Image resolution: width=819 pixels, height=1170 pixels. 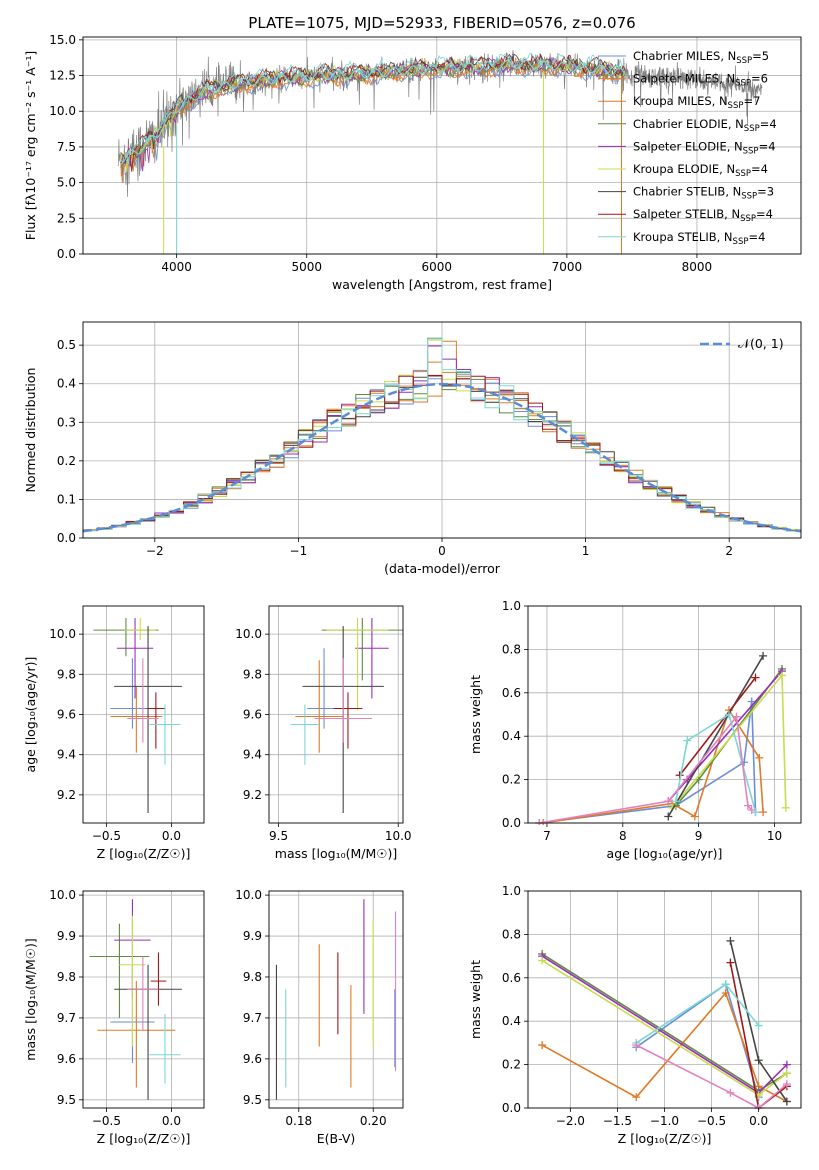 What do you see at coordinates (62, 40) in the screenshot?
I see `y-tick-label: 15.0` at bounding box center [62, 40].